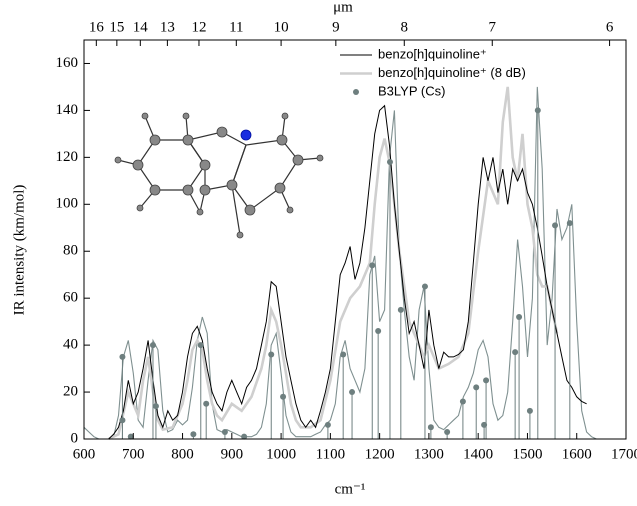 This screenshot has width=637, height=506. Describe the element at coordinates (429, 454) in the screenshot. I see `x-tick-label: 1300` at that location.